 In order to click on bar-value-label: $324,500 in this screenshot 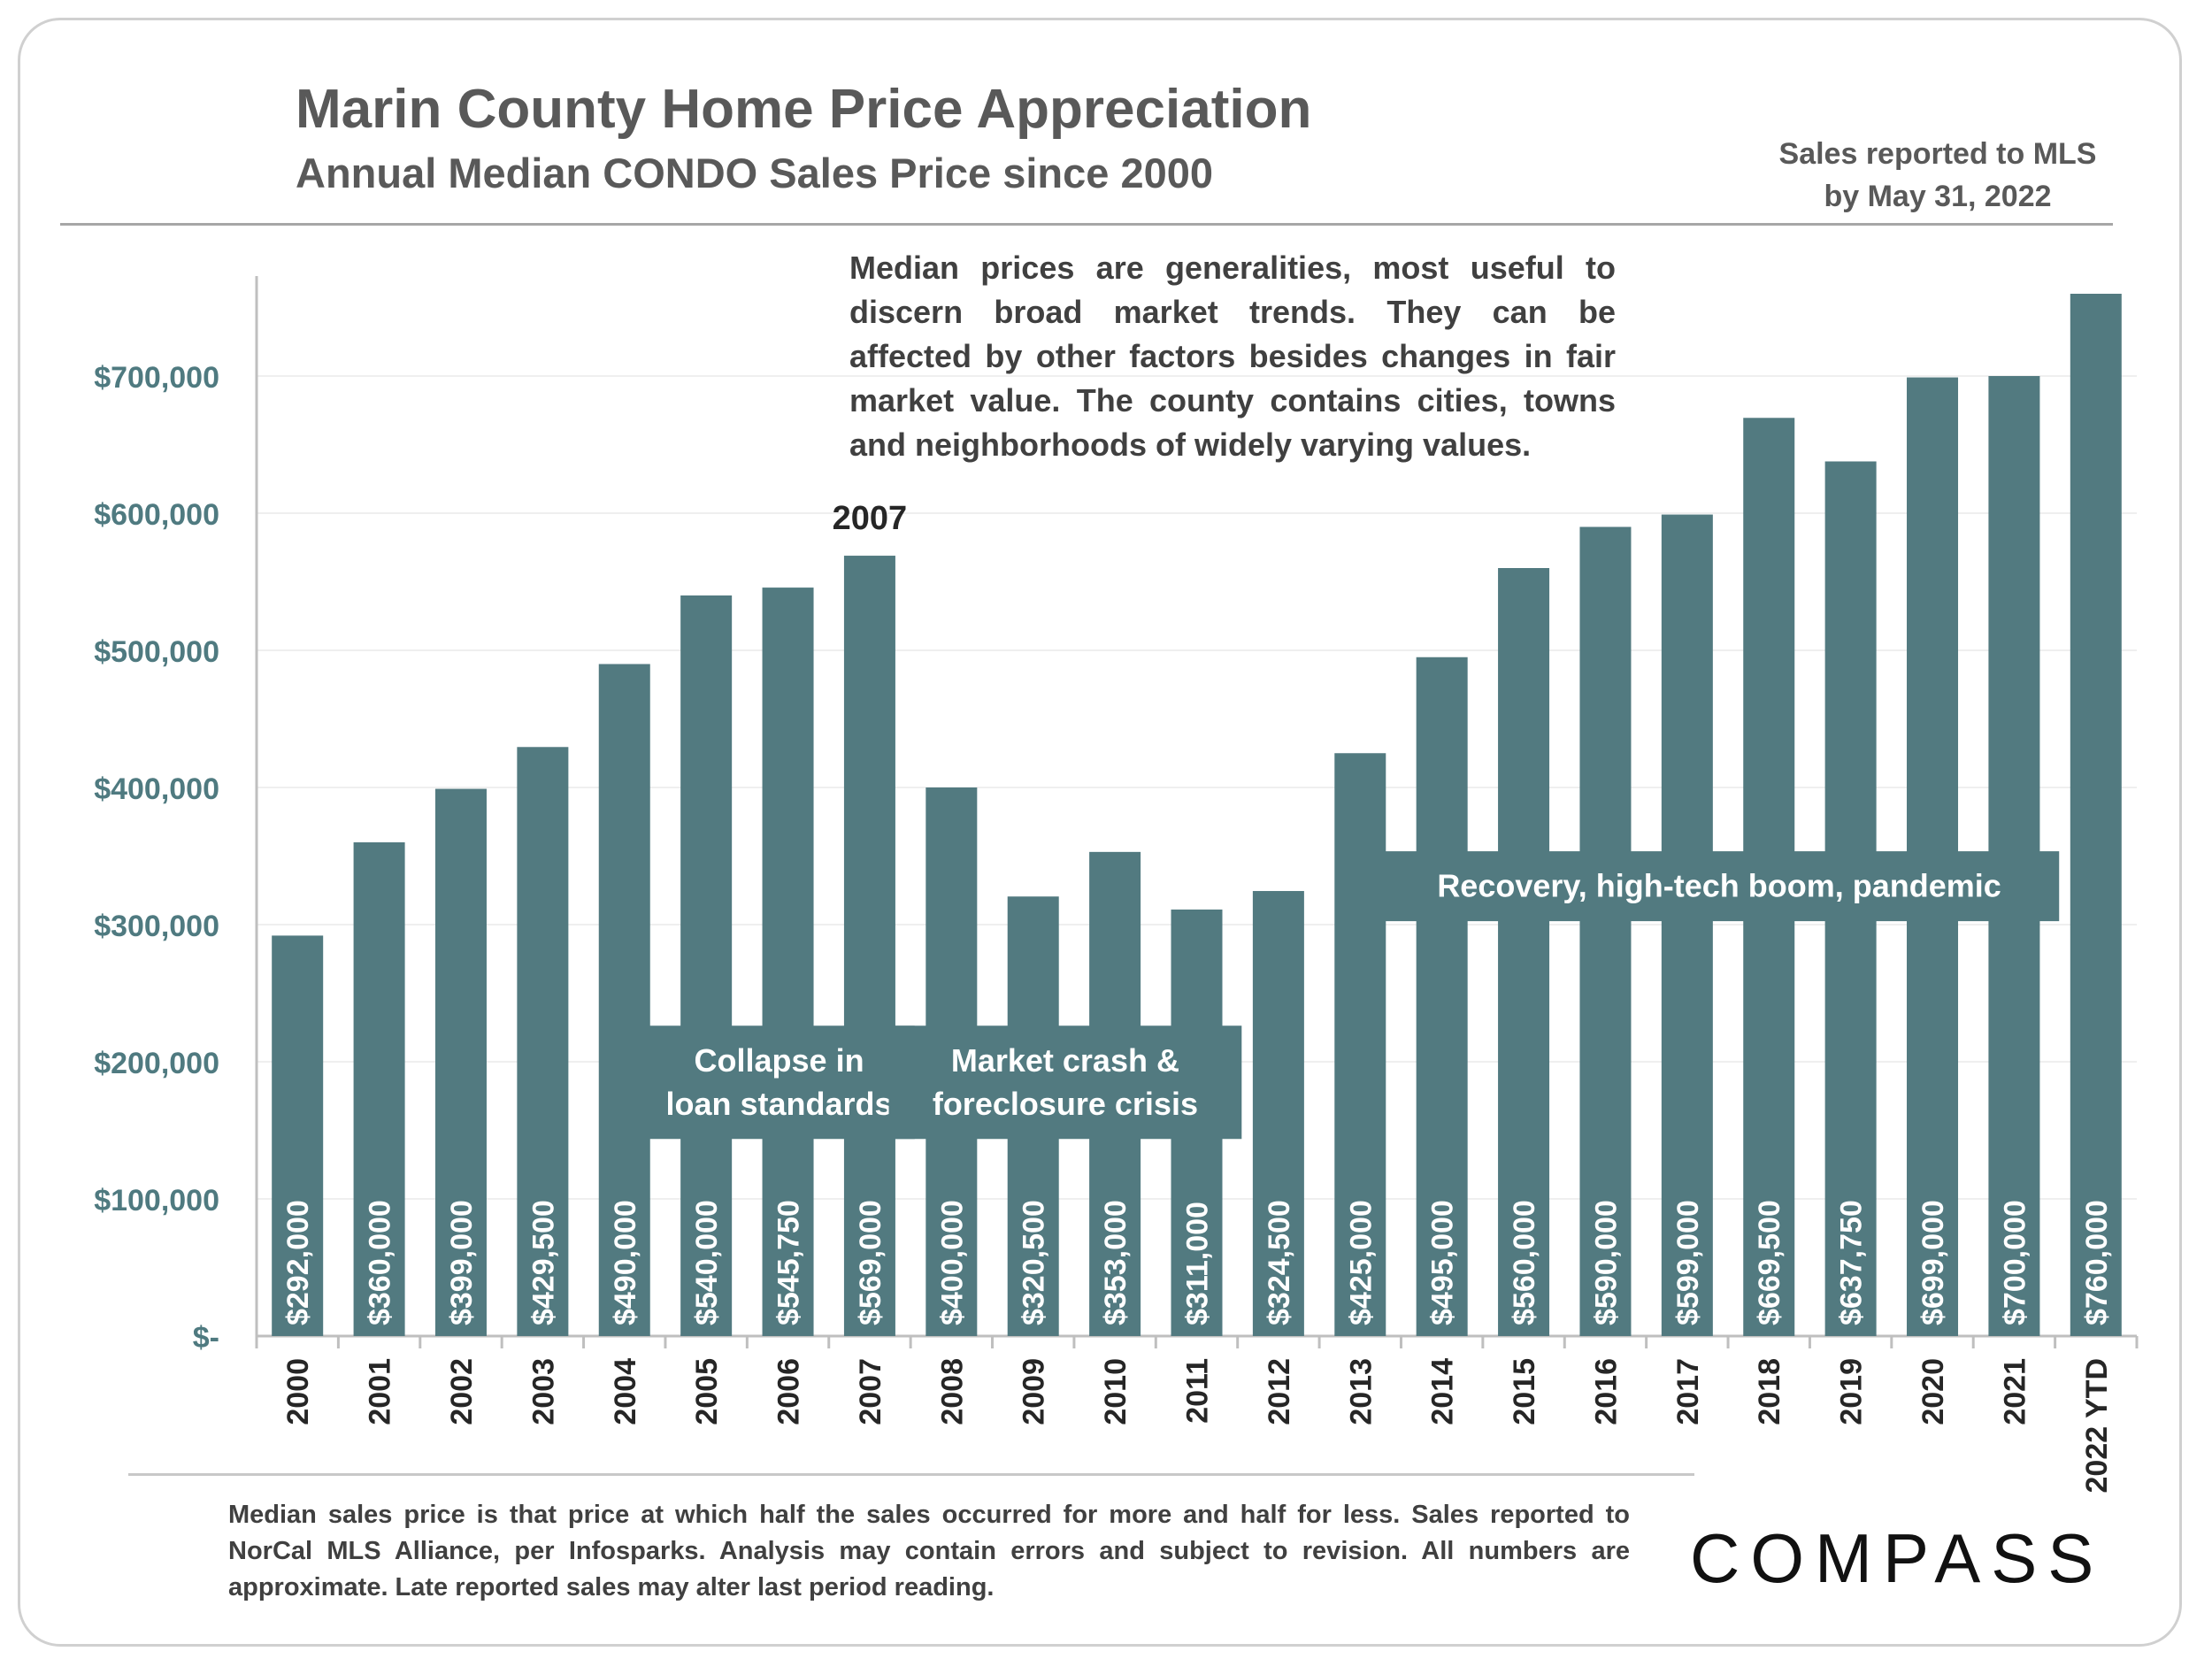, I will do `click(1279, 1263)`.